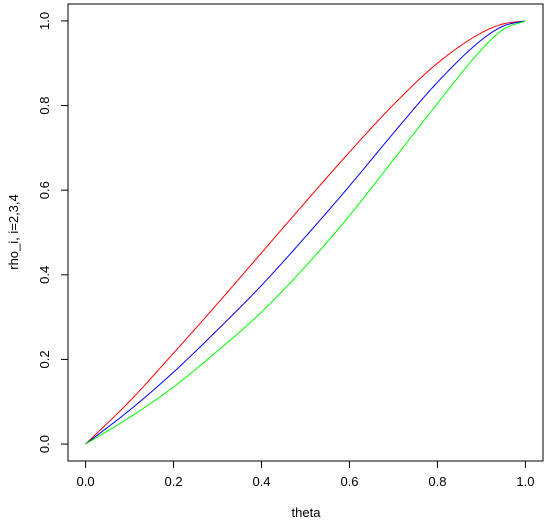 Image resolution: width=550 pixels, height=525 pixels. I want to click on y-tick-label: 0.2, so click(44, 359).